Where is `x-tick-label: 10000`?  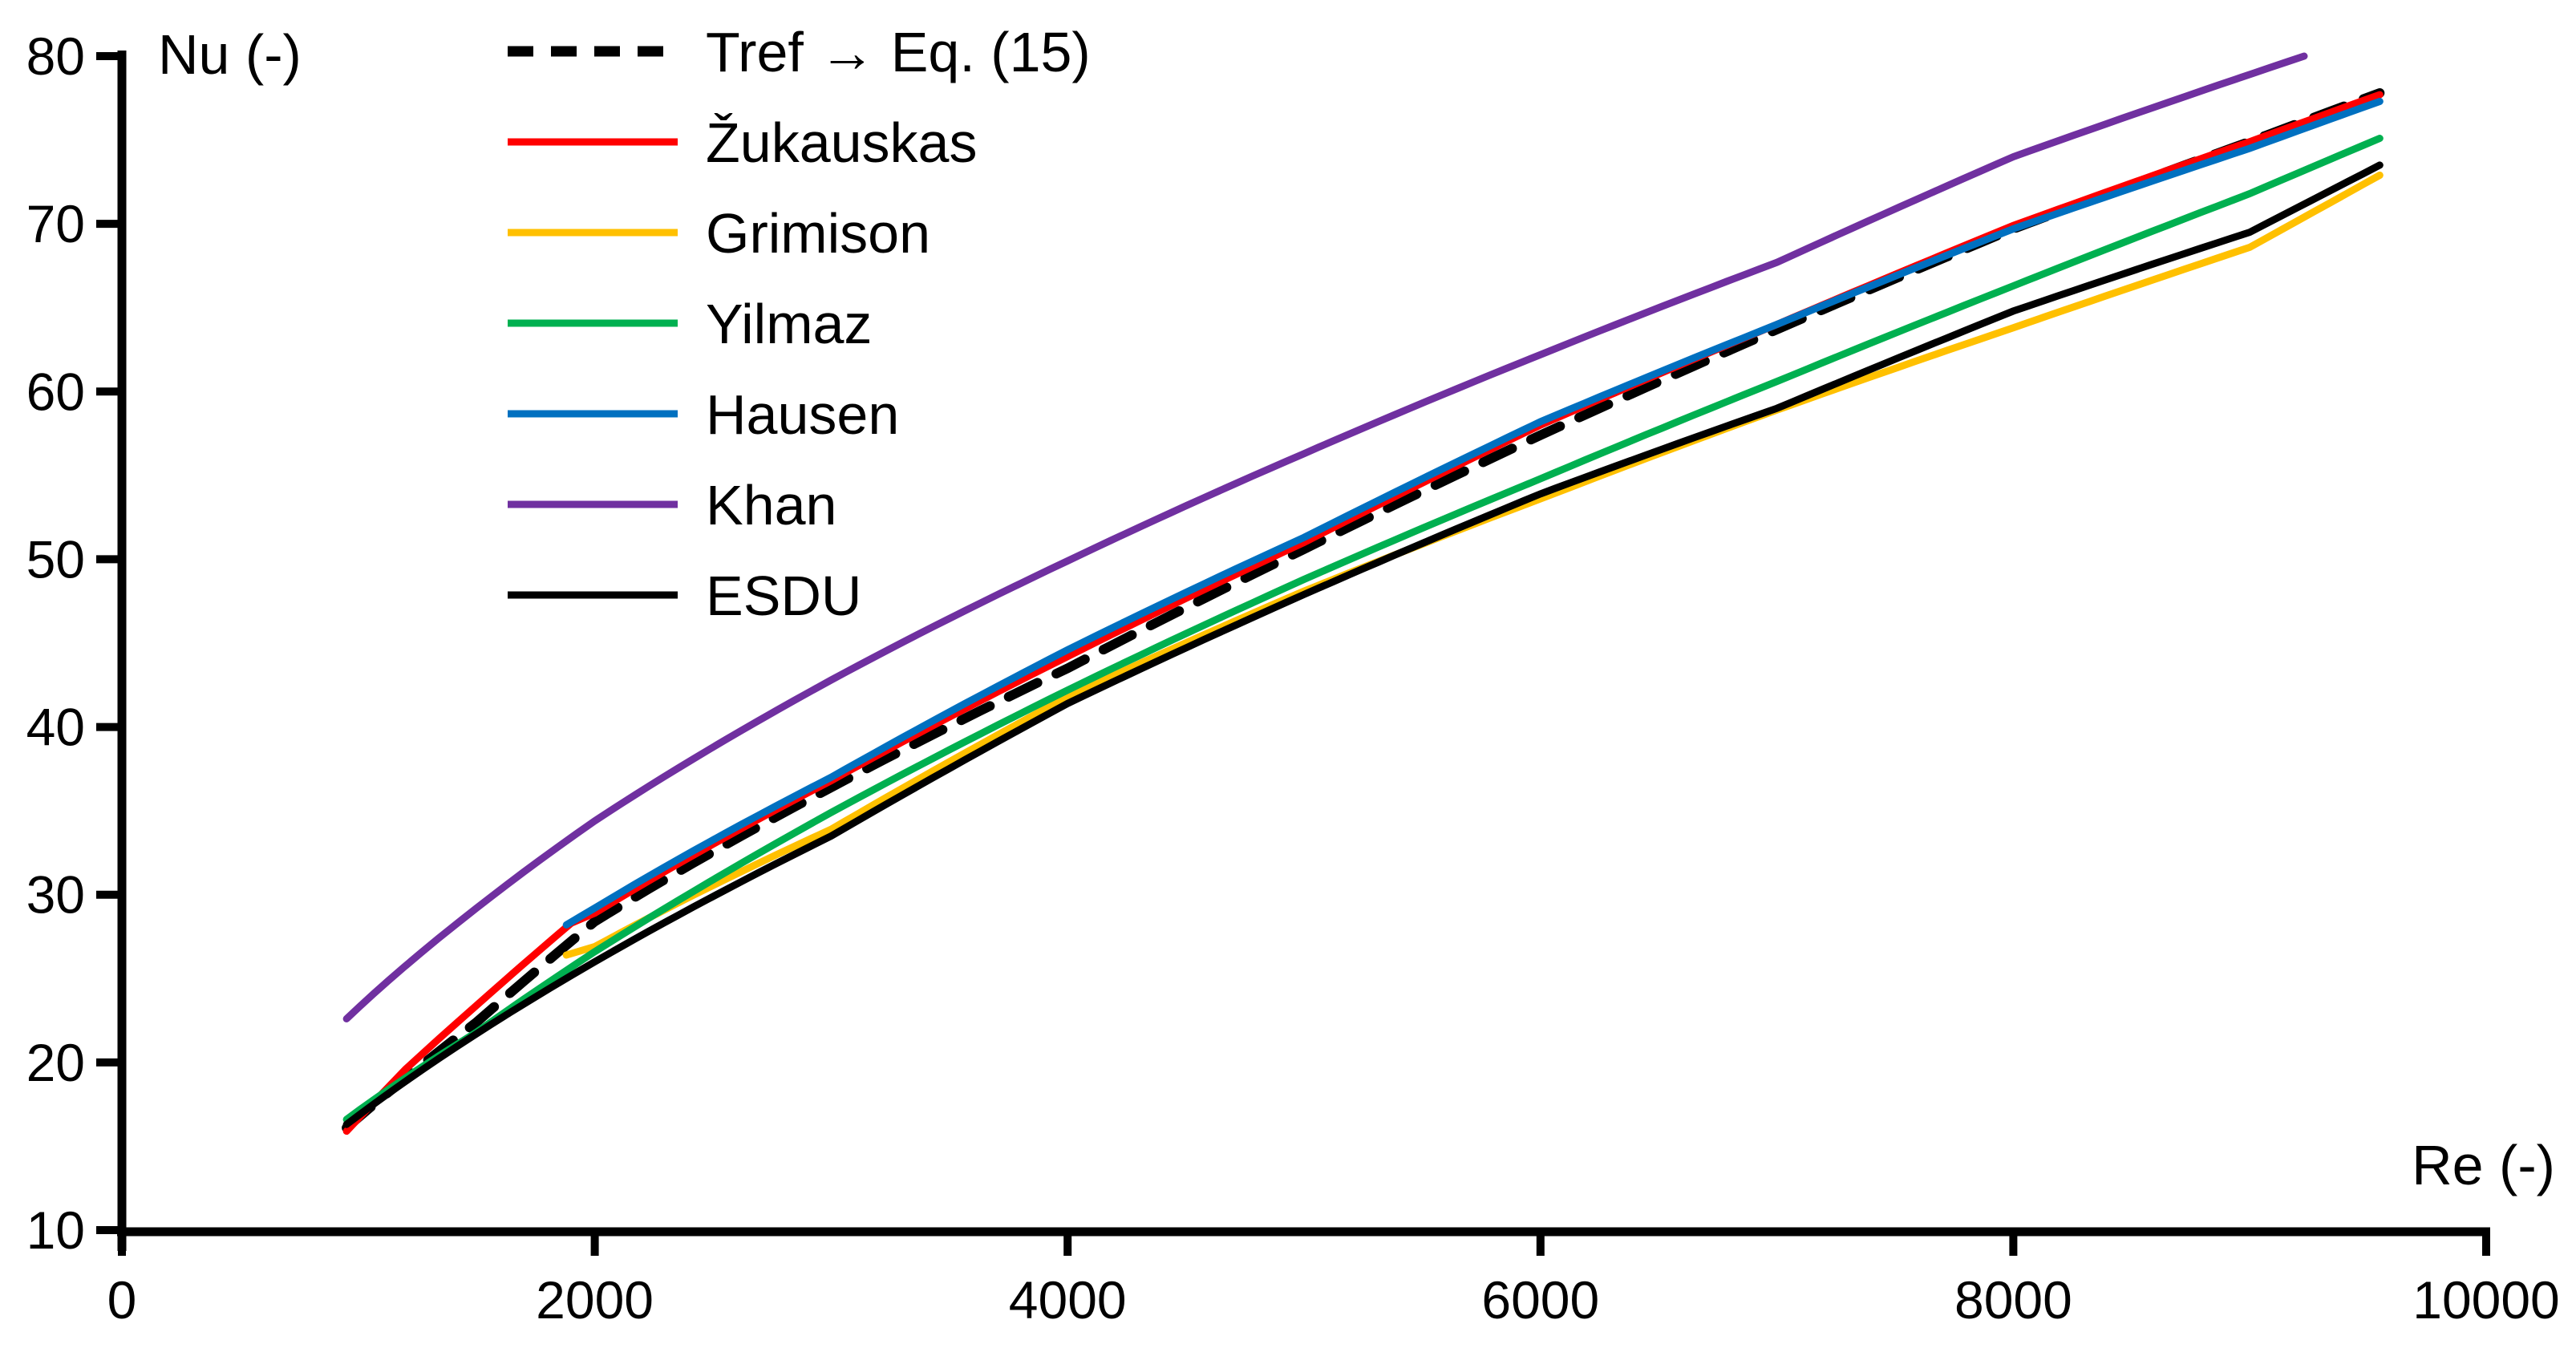 x-tick-label: 10000 is located at coordinates (2486, 1300).